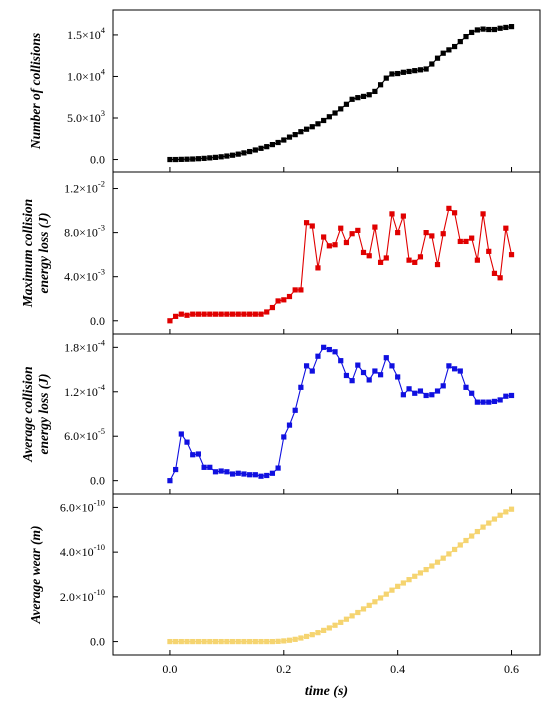  Describe the element at coordinates (86, 74) in the screenshot. I see `y-tick-label: 1.0×10⁴` at that location.